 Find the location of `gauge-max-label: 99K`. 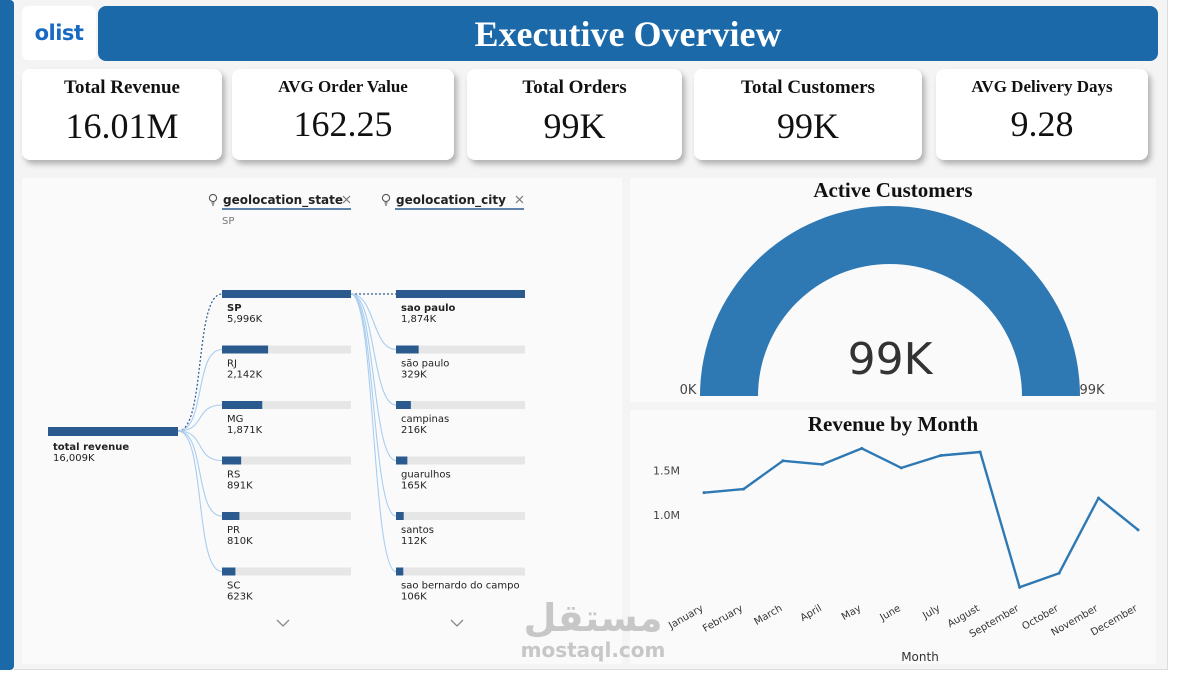

gauge-max-label: 99K is located at coordinates (1092, 390).